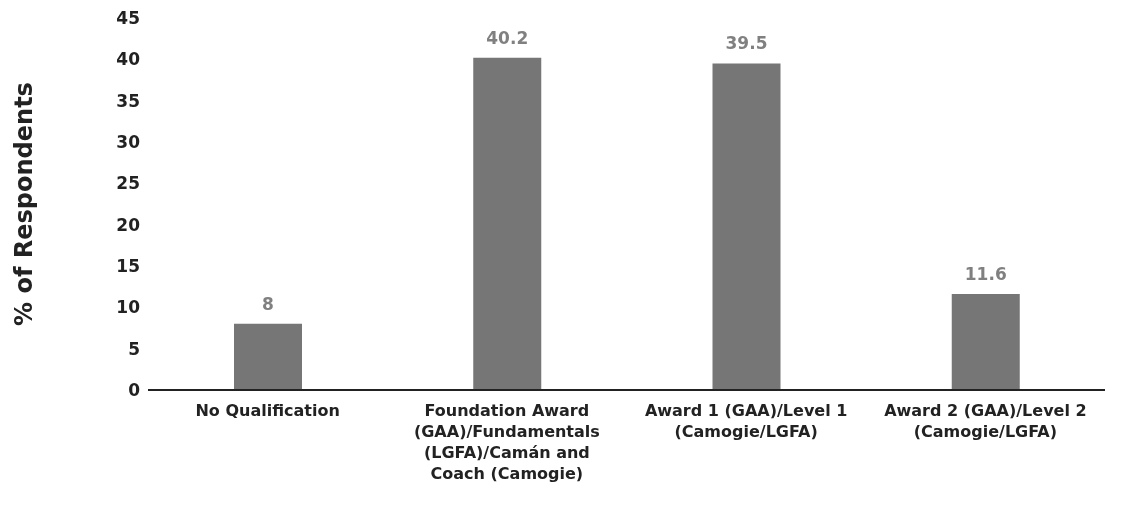 This screenshot has width=1123, height=508. What do you see at coordinates (134, 348) in the screenshot?
I see `y-tick-label: 5` at bounding box center [134, 348].